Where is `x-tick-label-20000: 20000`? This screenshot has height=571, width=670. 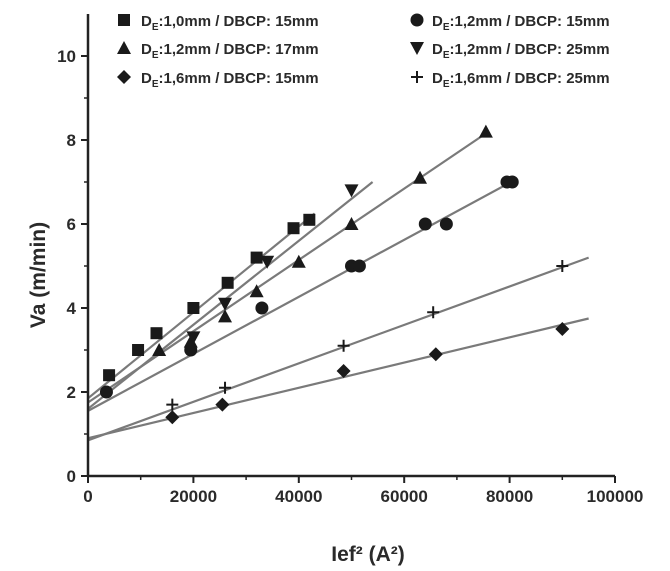 x-tick-label-20000: 20000 is located at coordinates (193, 496).